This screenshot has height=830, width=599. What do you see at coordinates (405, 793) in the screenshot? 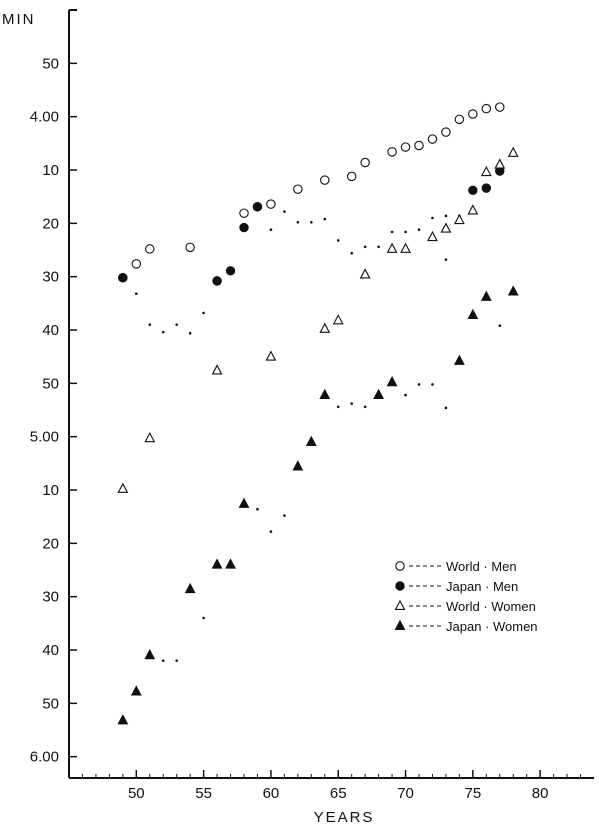
I see `x-tick-label: 70` at bounding box center [405, 793].